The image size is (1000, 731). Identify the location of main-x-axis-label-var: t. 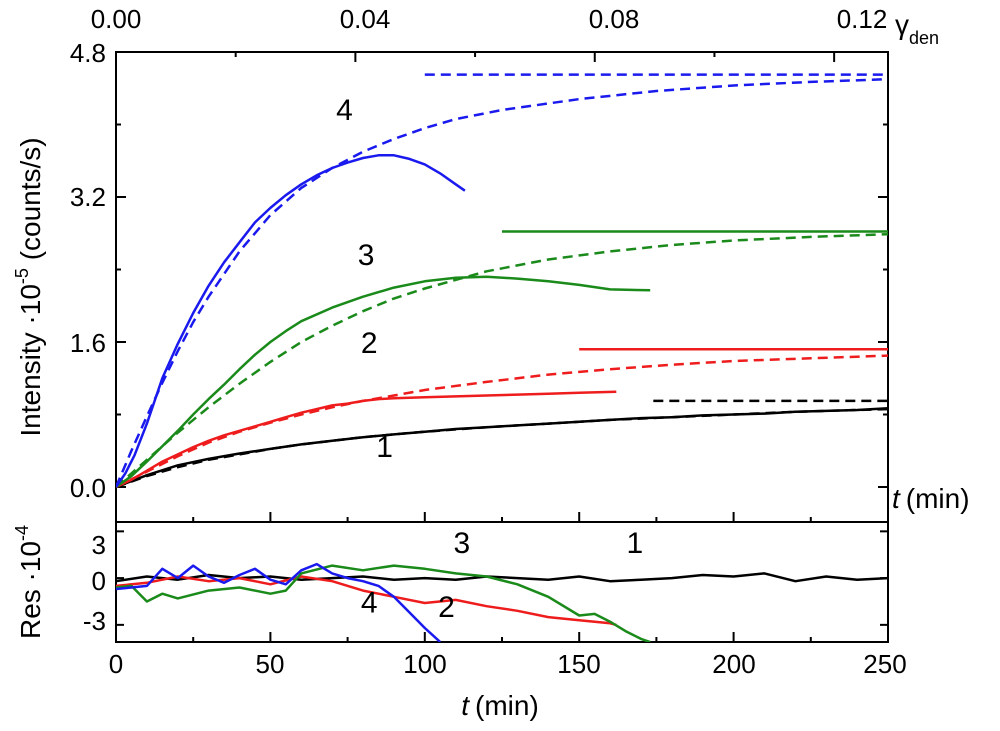
(896, 498).